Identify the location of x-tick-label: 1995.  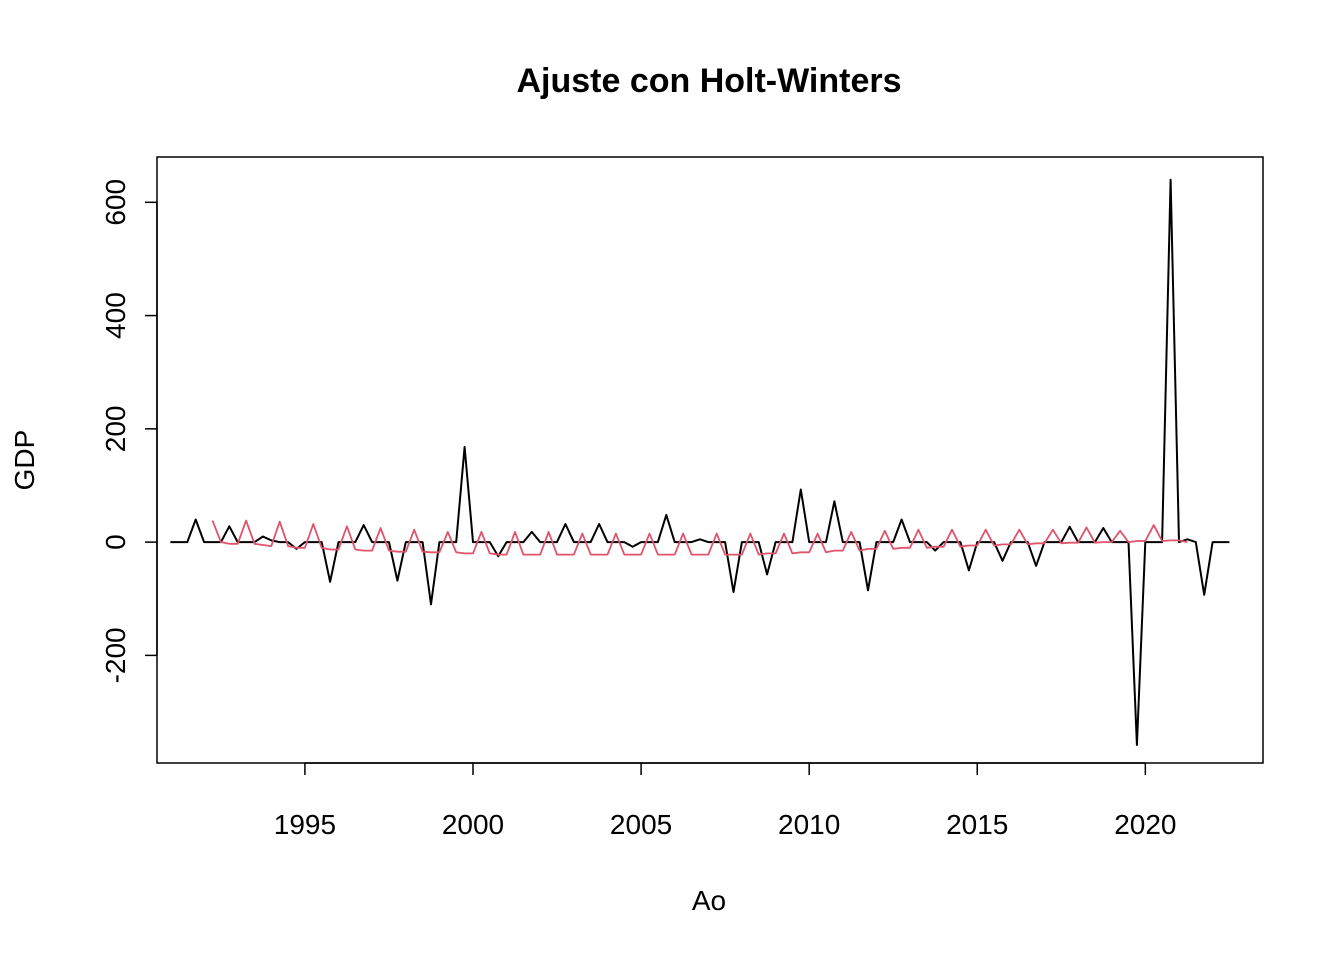
(305, 824).